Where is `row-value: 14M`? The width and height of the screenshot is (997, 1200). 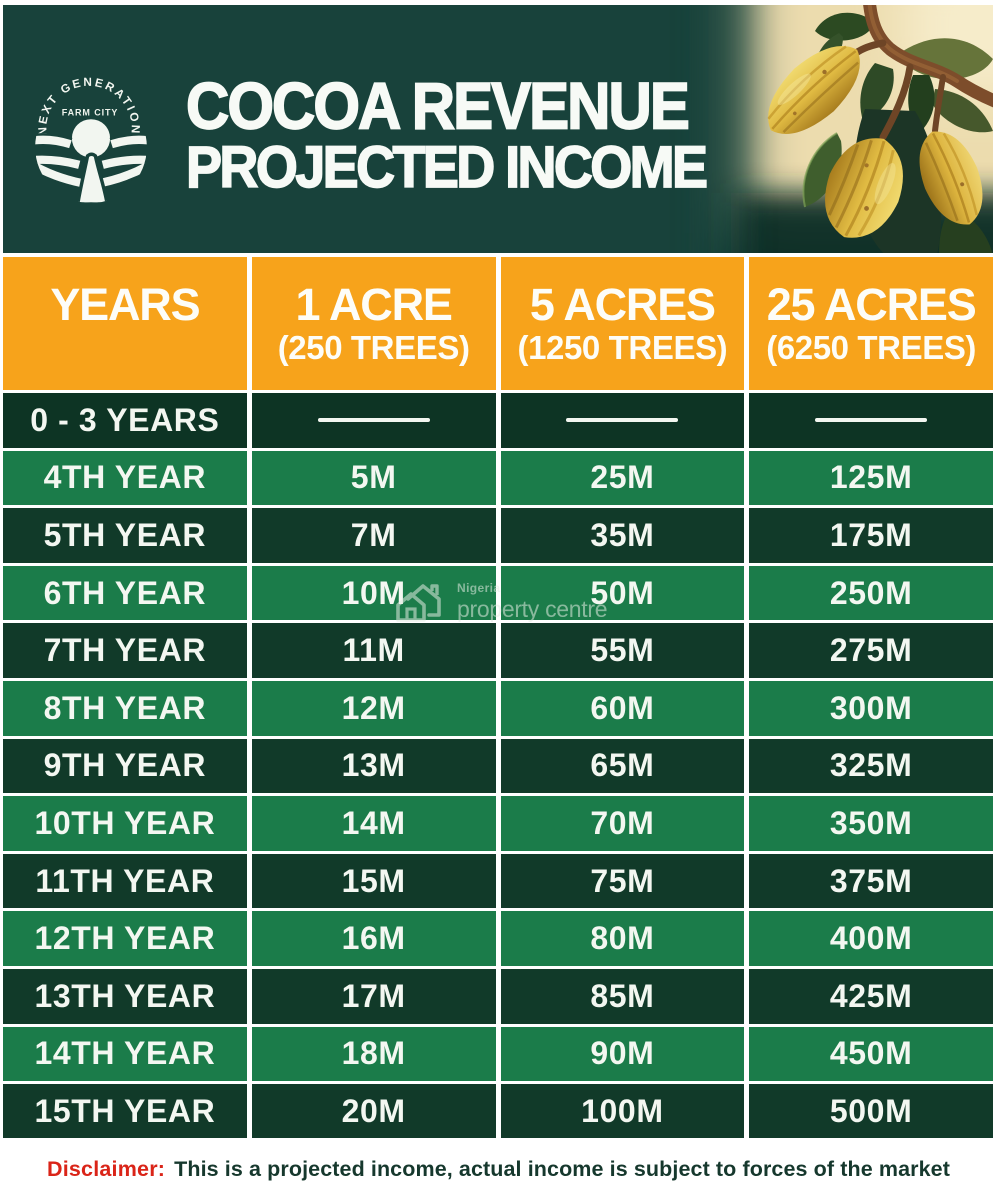 row-value: 14M is located at coordinates (373, 823).